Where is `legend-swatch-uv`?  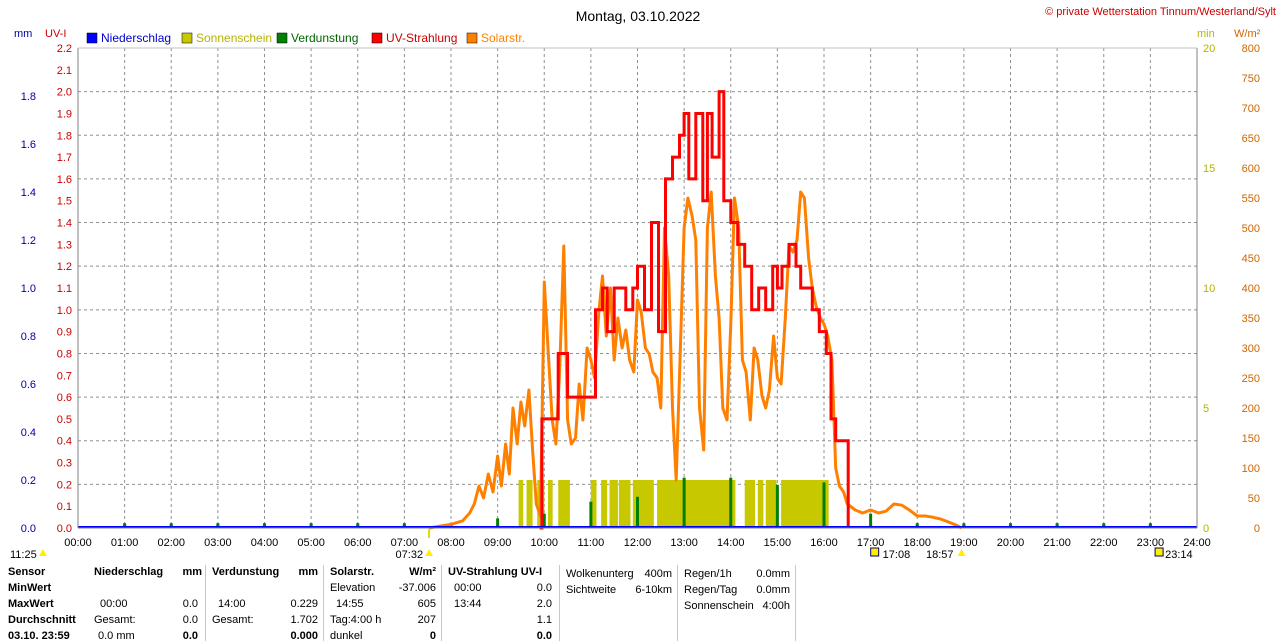
legend-swatch-uv is located at coordinates (377, 38).